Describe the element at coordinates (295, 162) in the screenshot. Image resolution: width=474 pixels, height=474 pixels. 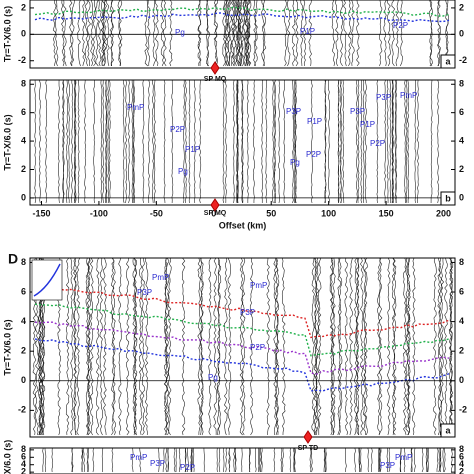
I see `phase-label: Pg` at that location.